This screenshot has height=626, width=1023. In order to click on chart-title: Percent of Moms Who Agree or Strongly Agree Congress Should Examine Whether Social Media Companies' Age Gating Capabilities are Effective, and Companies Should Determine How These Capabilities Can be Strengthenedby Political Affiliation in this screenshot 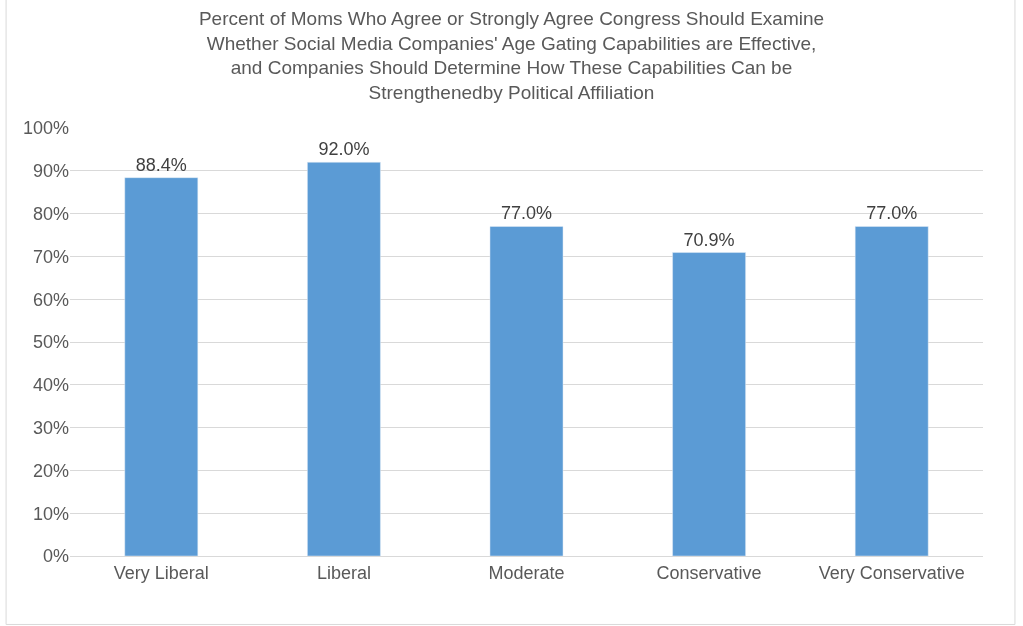, I will do `click(511, 56)`.